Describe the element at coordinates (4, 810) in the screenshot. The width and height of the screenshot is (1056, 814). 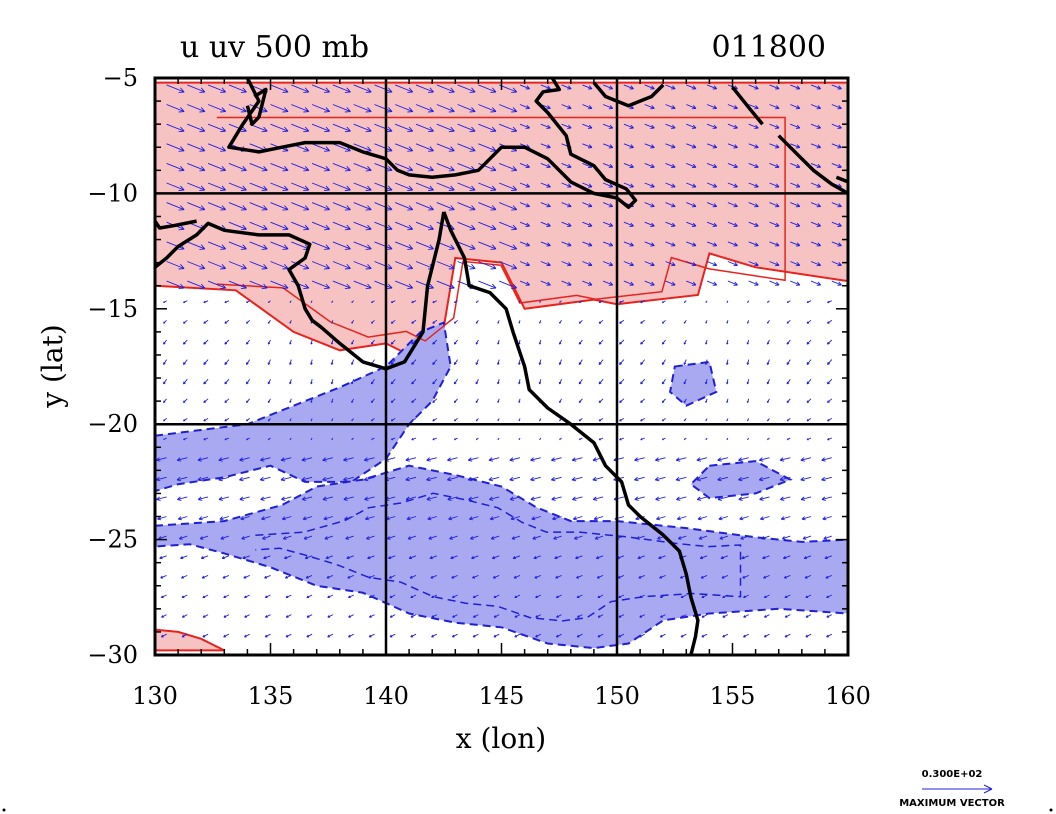
I see `corner-dot` at that location.